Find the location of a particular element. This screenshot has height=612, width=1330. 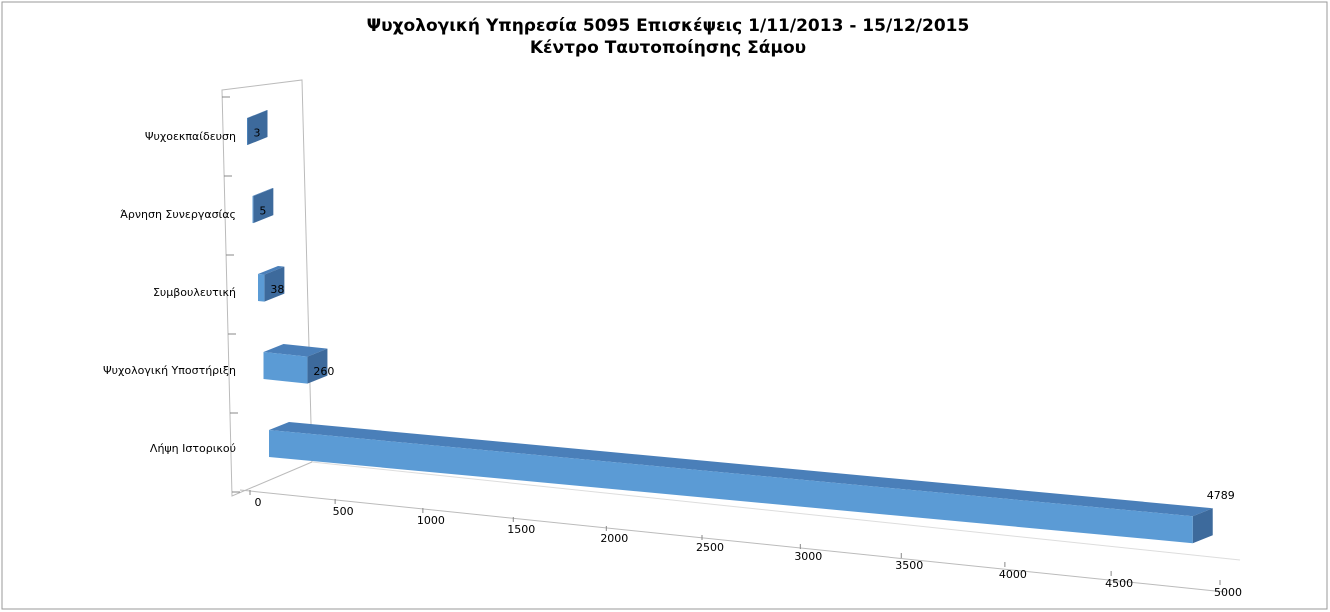

y-tick-label: Ψυχοεκπαίδευση is located at coordinates (190, 136).